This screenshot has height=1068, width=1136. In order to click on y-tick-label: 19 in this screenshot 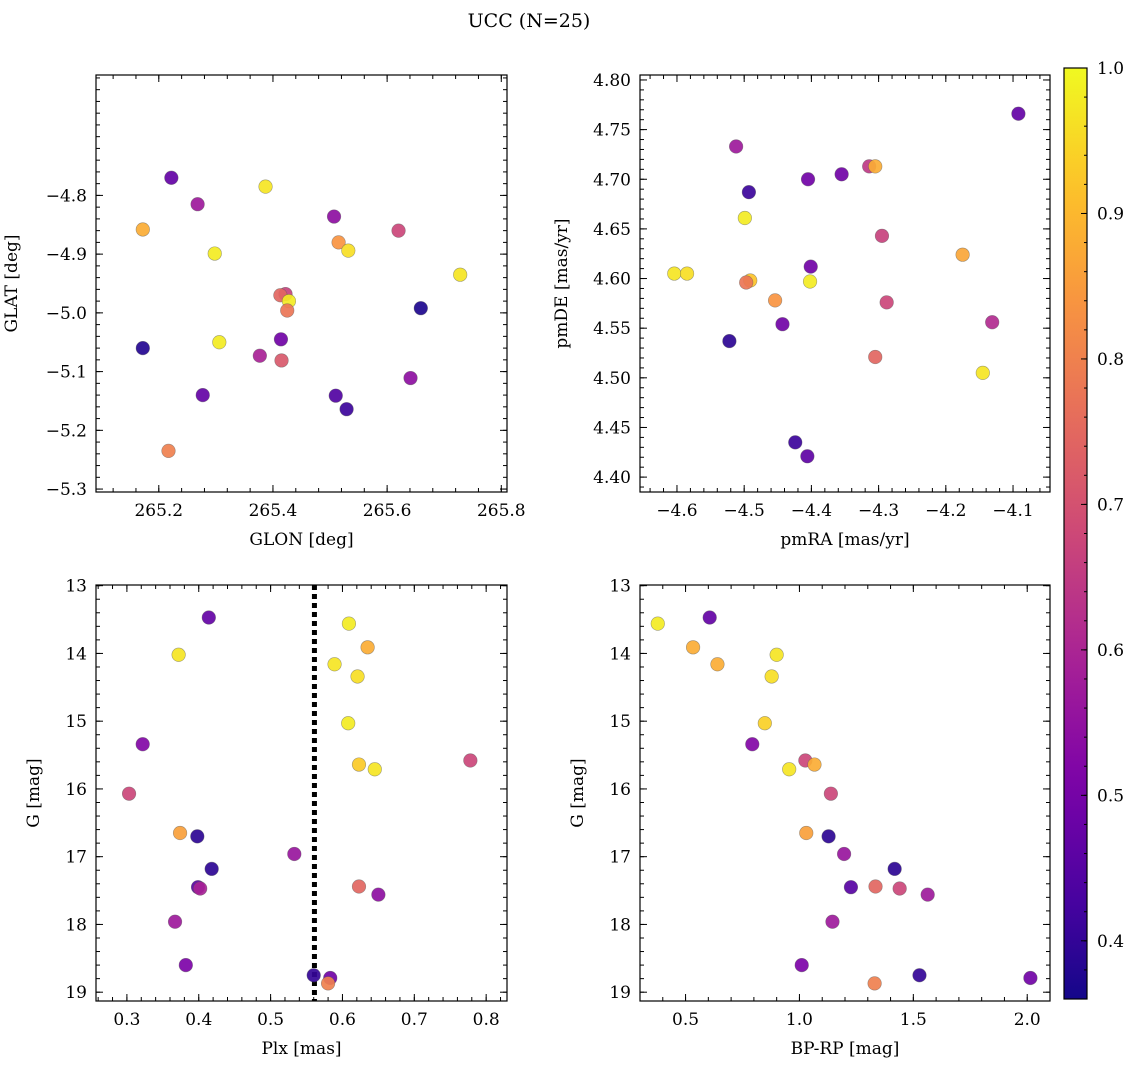, I will do `click(620, 993)`.